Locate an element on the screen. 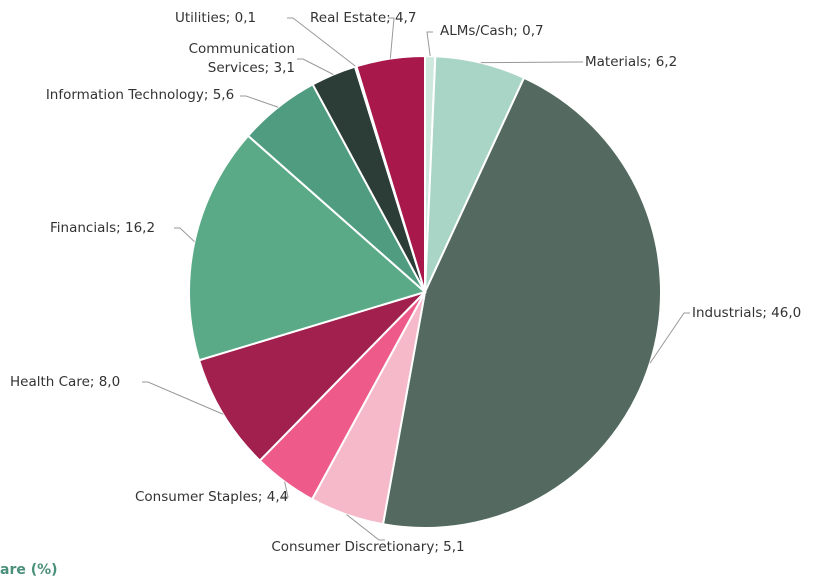 This screenshot has width=826, height=579. slice-label: ALMs/Cash; 0,7 is located at coordinates (492, 31).